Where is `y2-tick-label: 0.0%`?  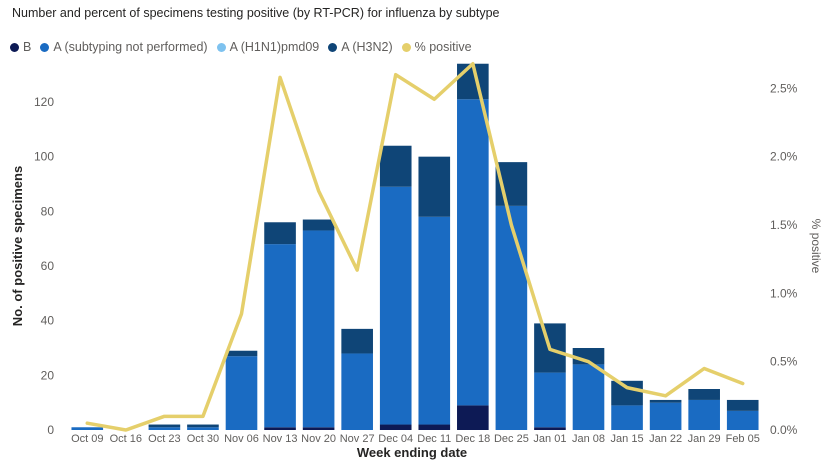
y2-tick-label: 0.0% is located at coordinates (784, 430).